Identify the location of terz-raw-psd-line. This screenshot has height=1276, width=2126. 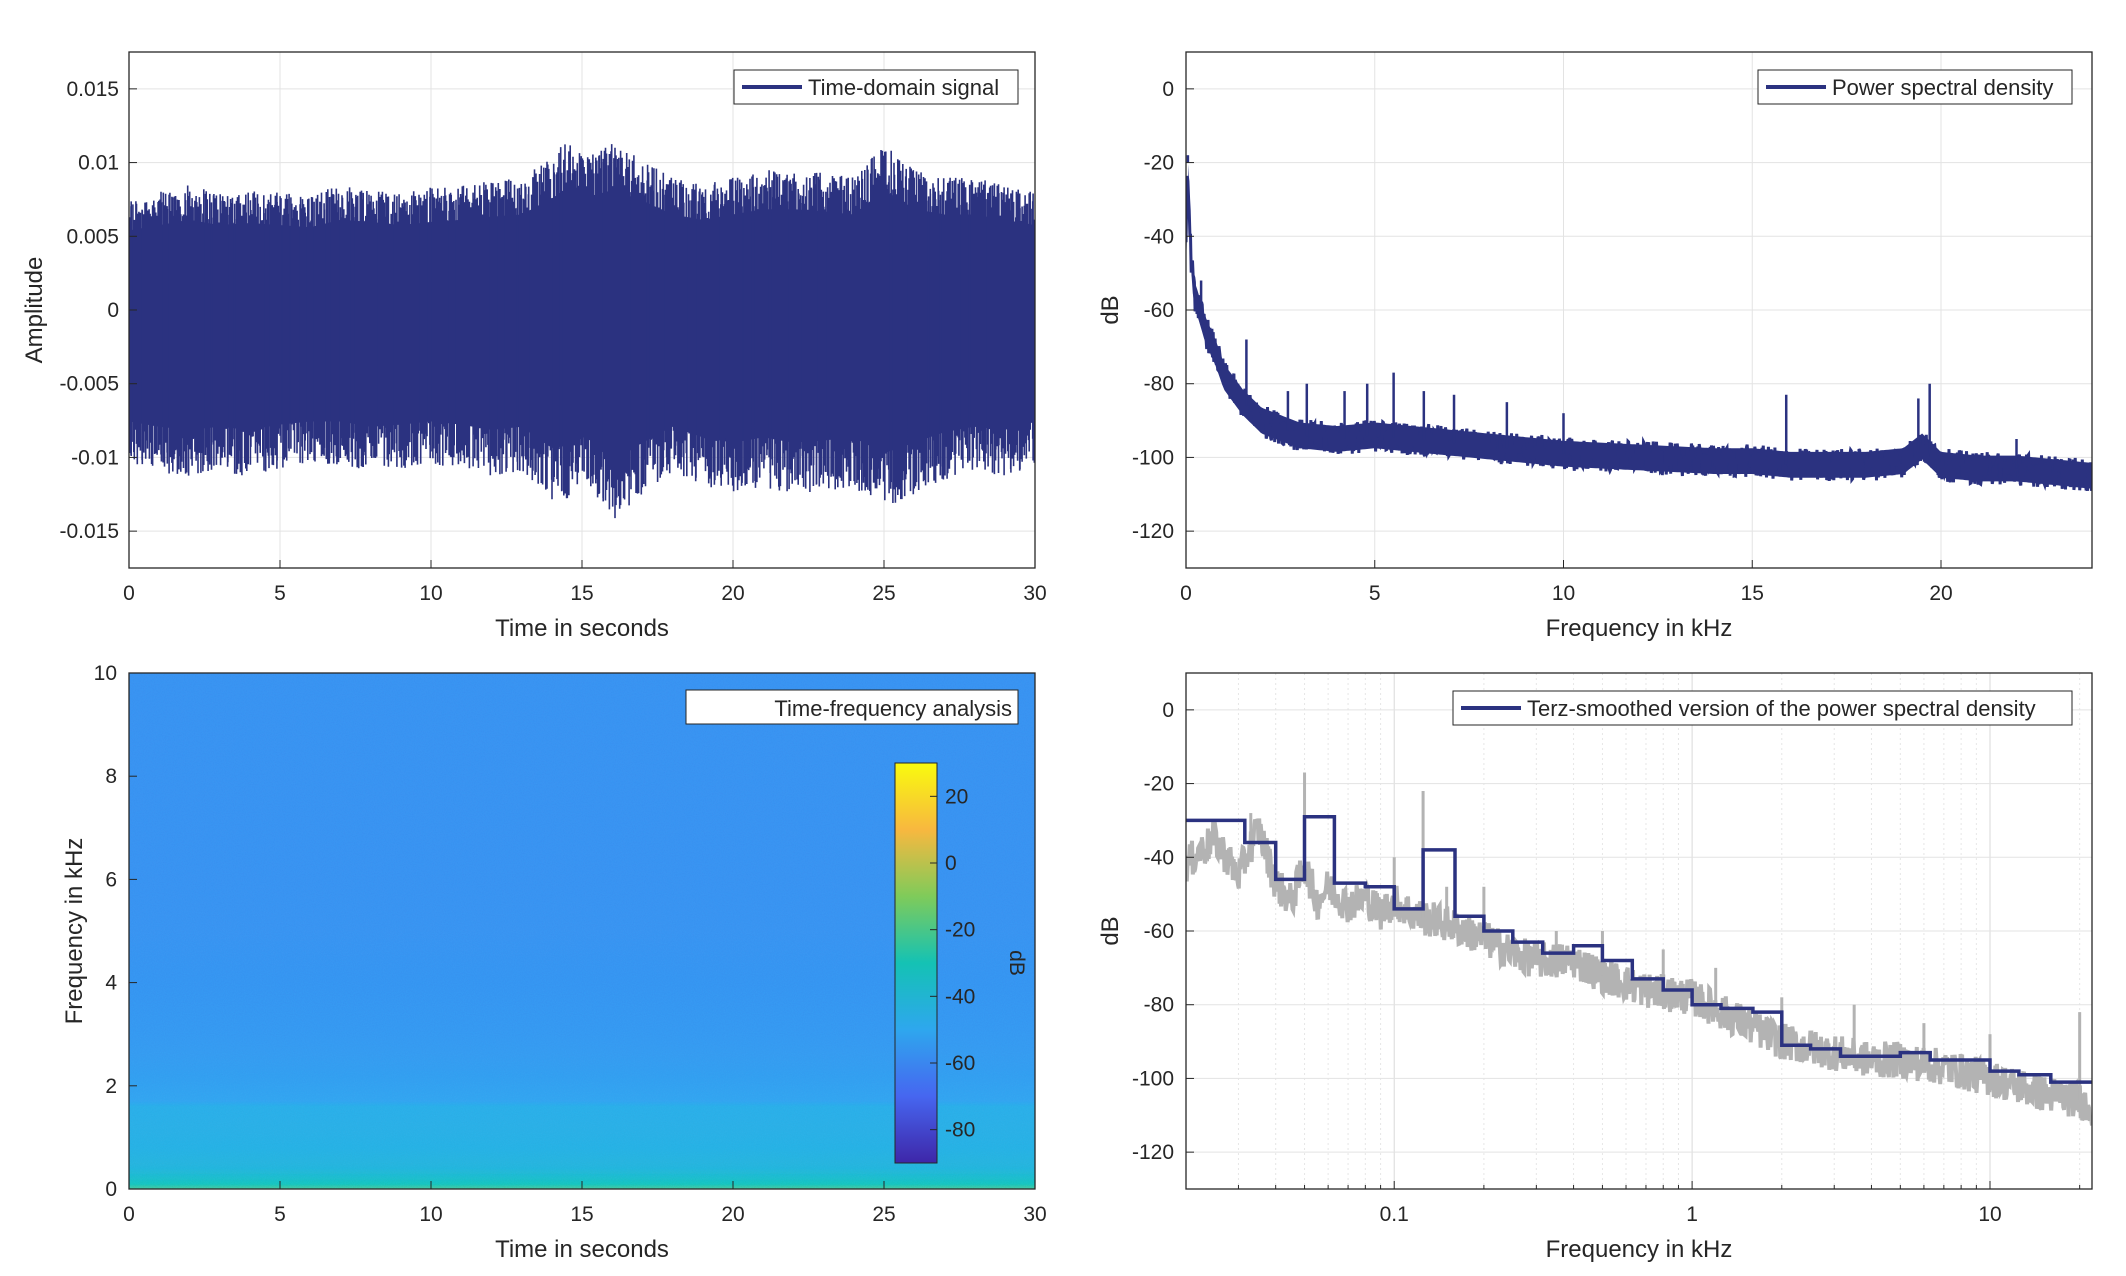
(1639, 972).